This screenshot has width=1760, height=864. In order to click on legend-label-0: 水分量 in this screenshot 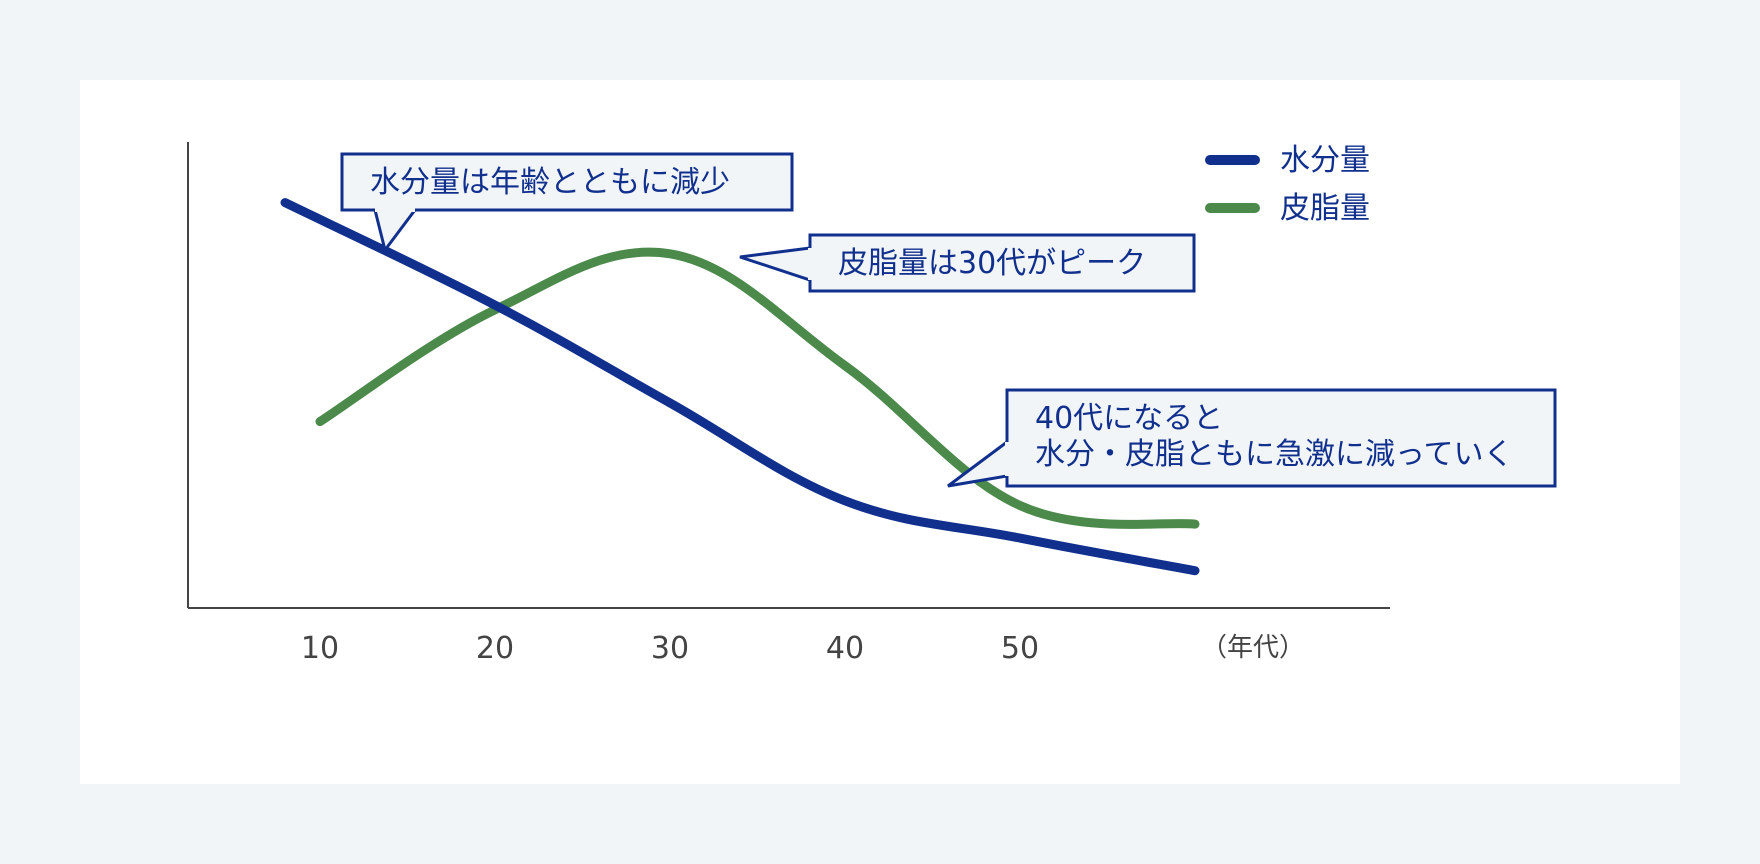, I will do `click(1325, 160)`.